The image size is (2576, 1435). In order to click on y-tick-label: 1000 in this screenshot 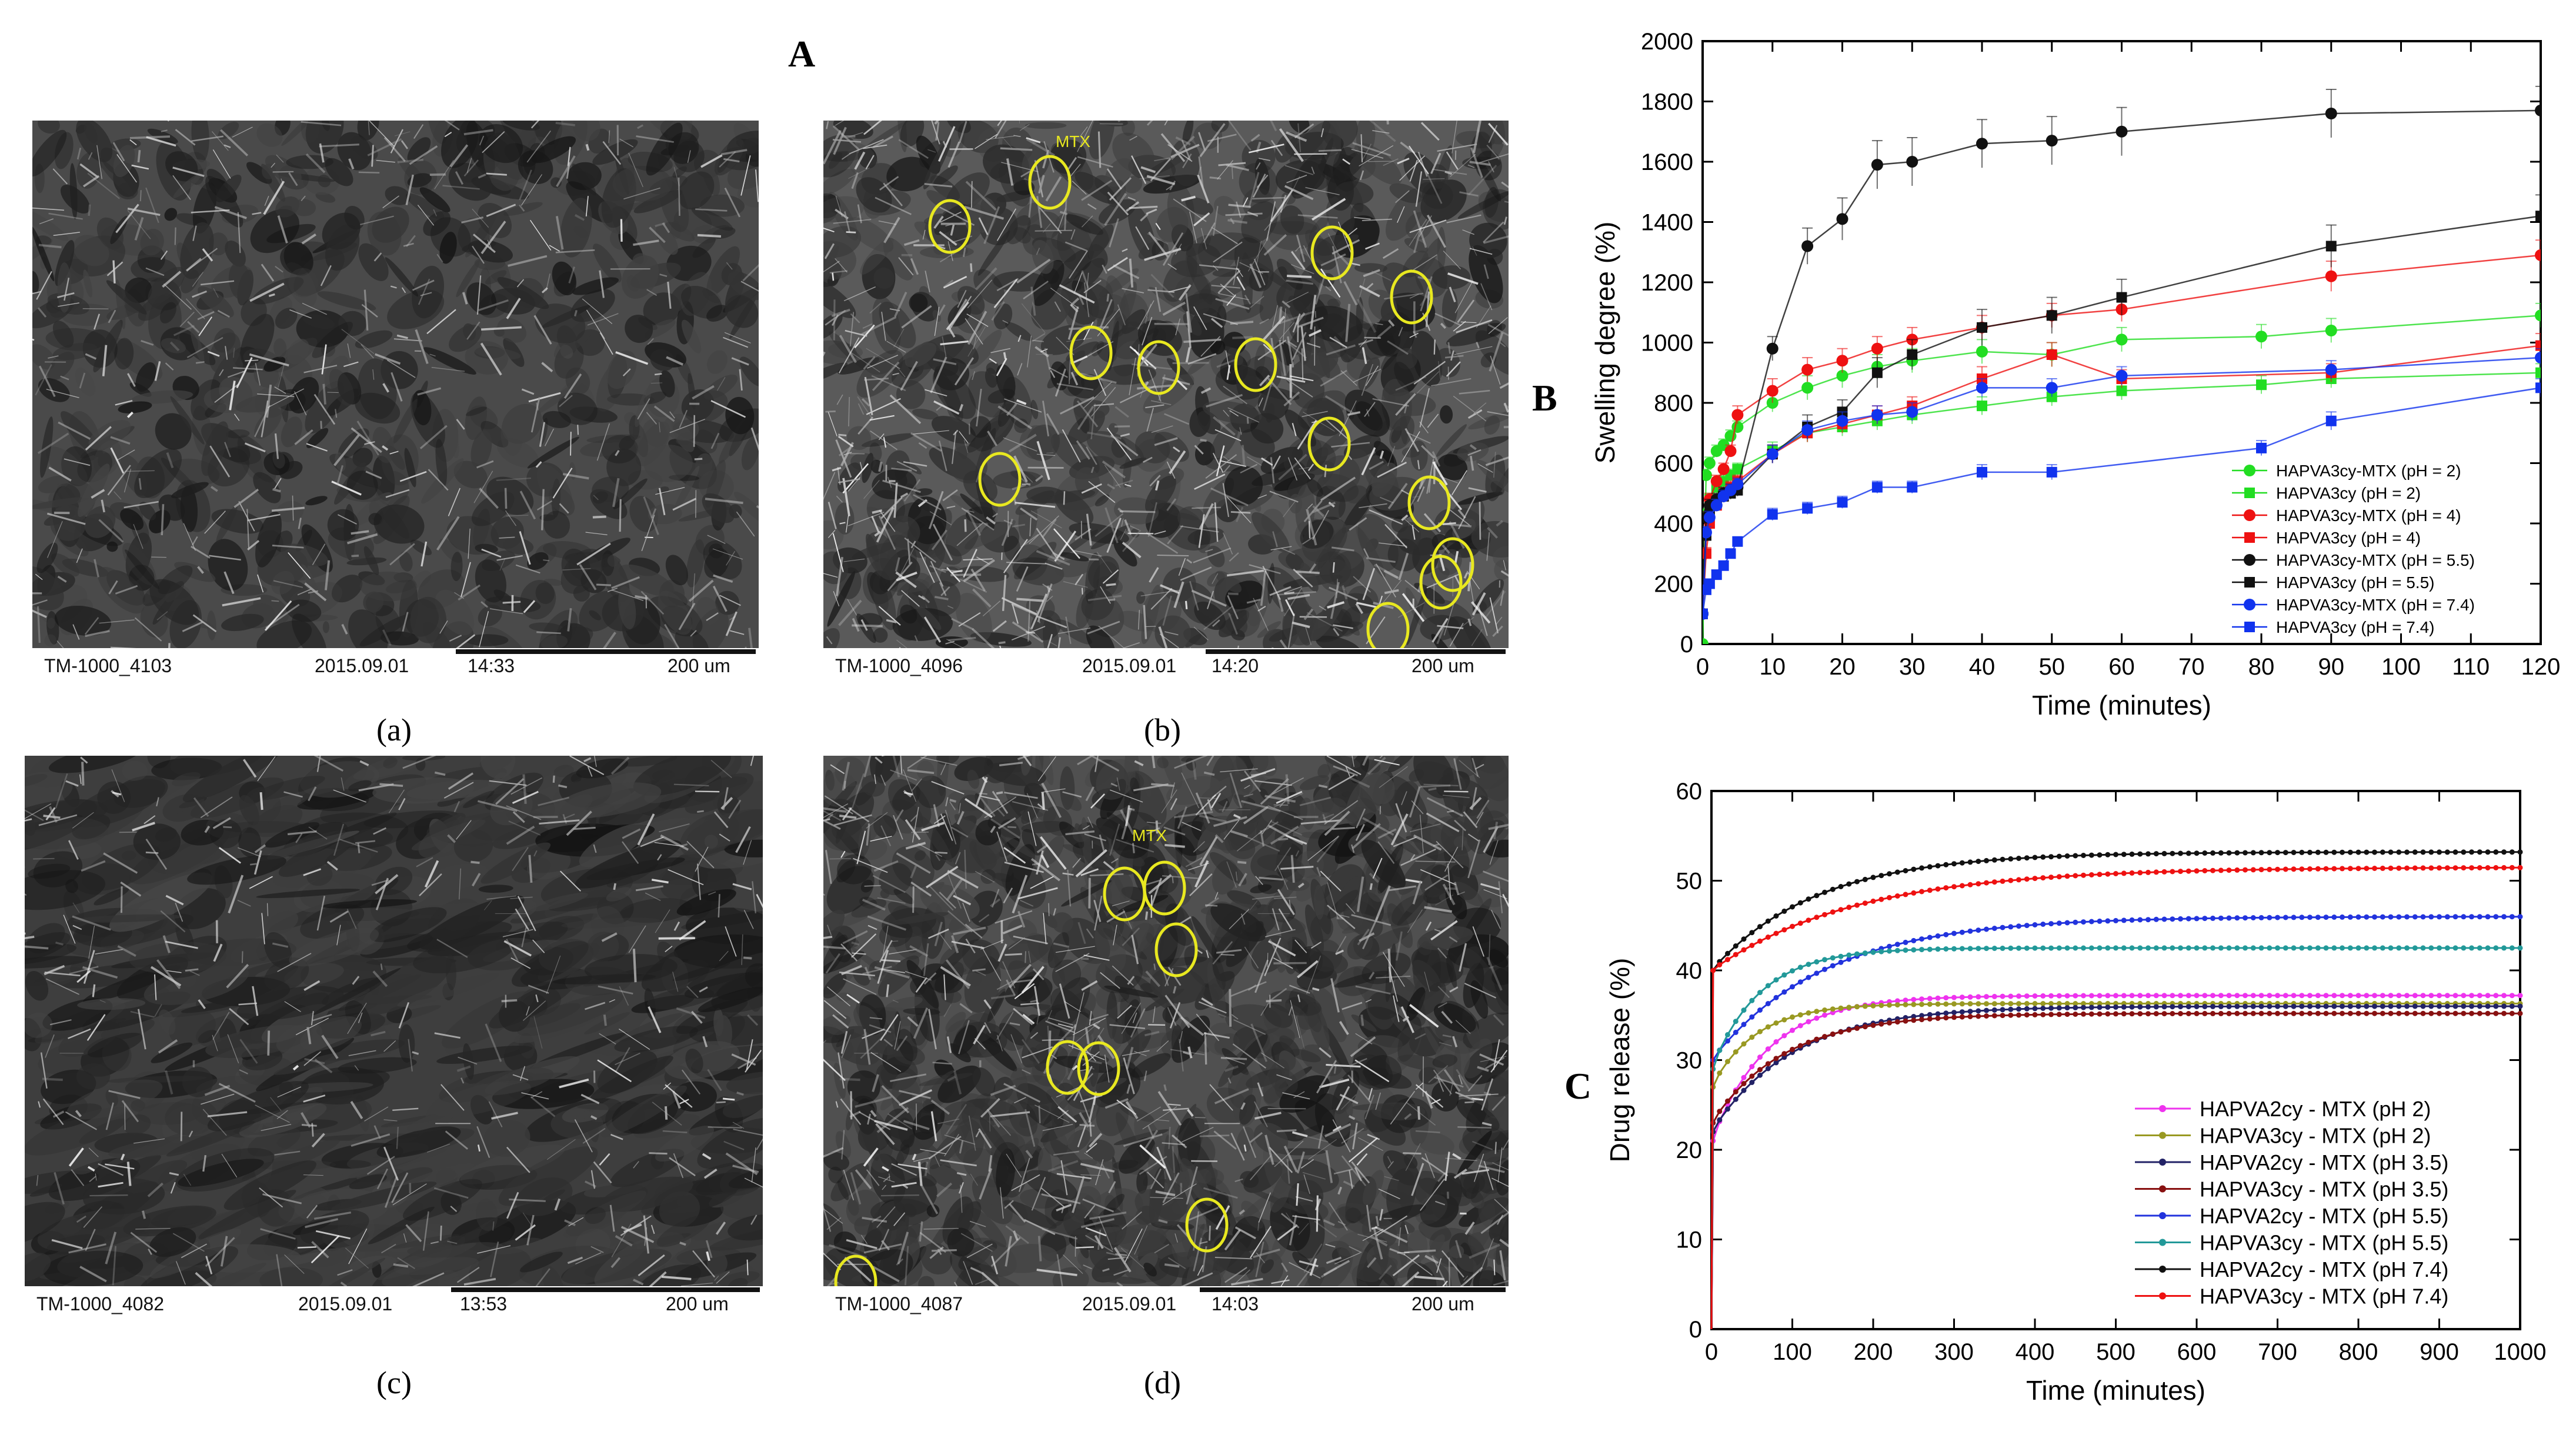, I will do `click(1667, 344)`.